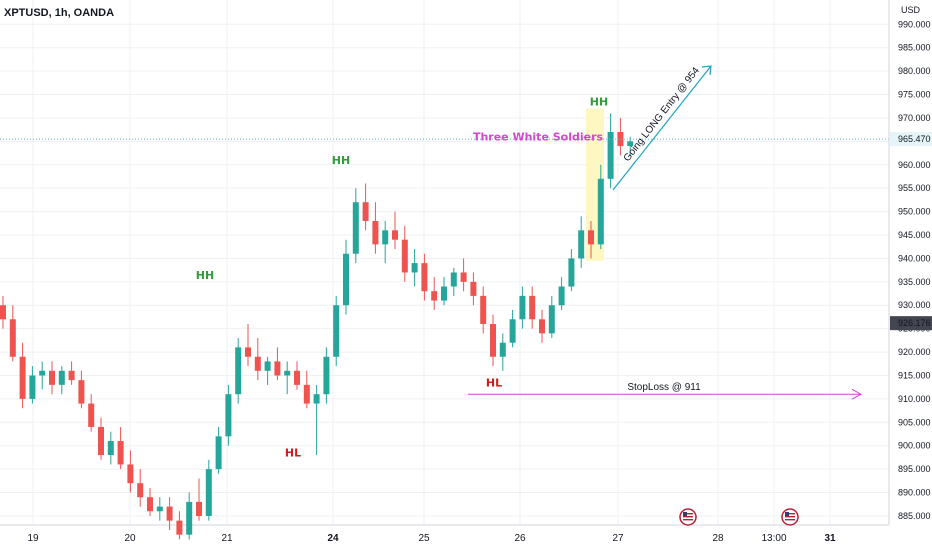 Image resolution: width=932 pixels, height=550 pixels. I want to click on economic-events, so click(739, 517).